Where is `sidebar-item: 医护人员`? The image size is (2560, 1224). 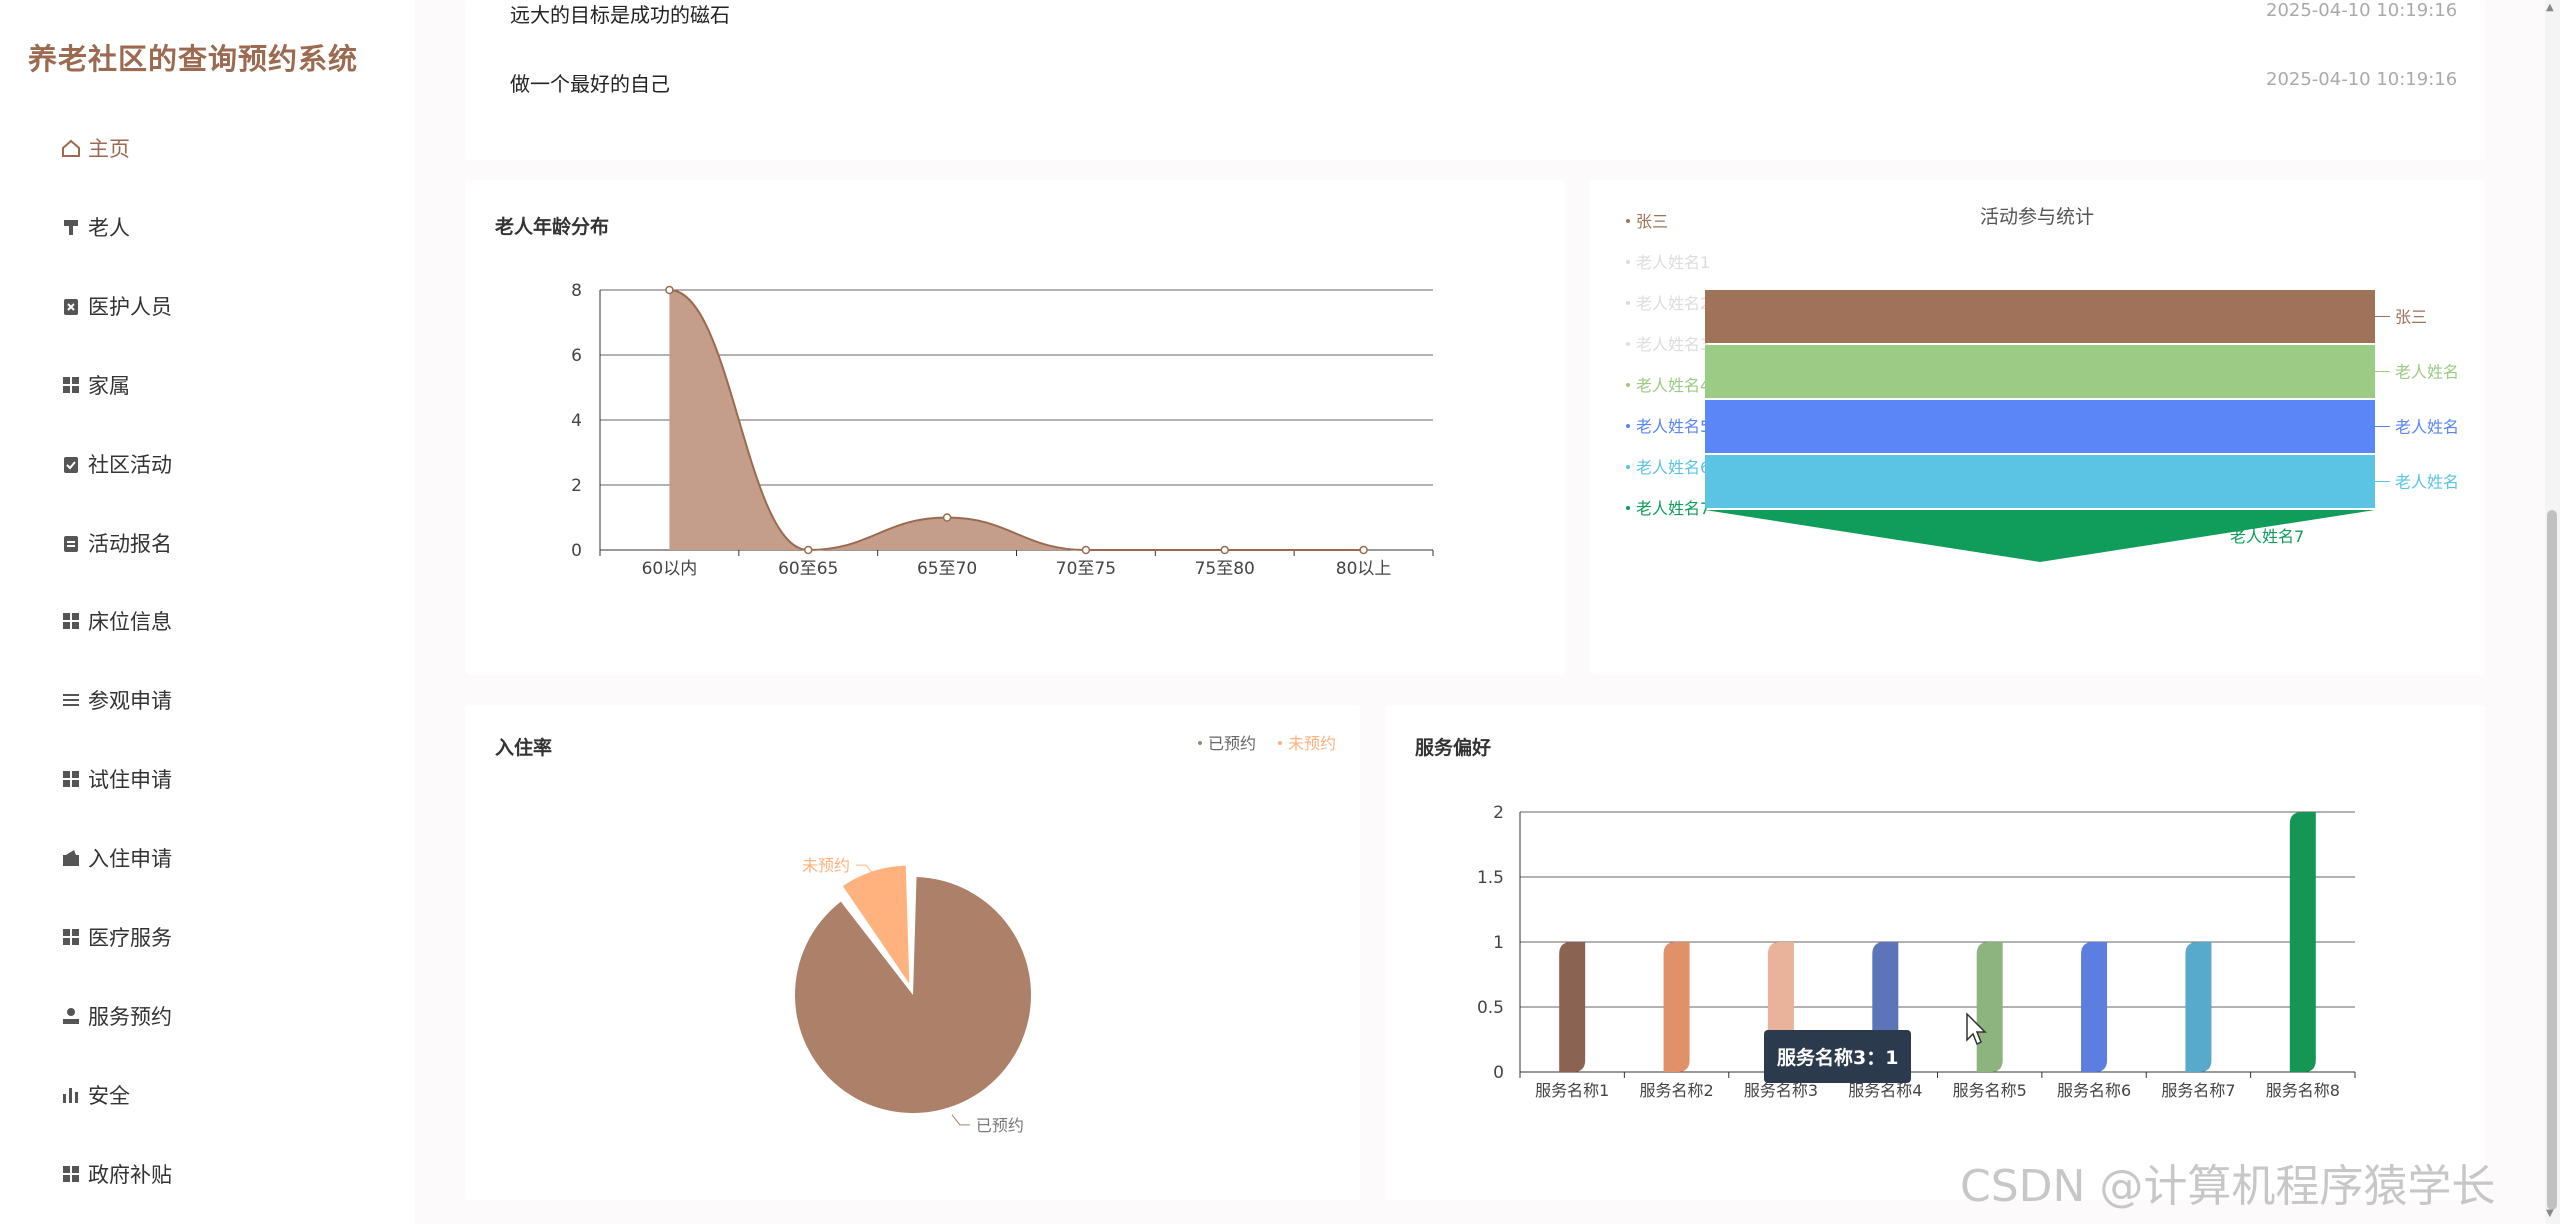 sidebar-item: 医护人员 is located at coordinates (116, 306).